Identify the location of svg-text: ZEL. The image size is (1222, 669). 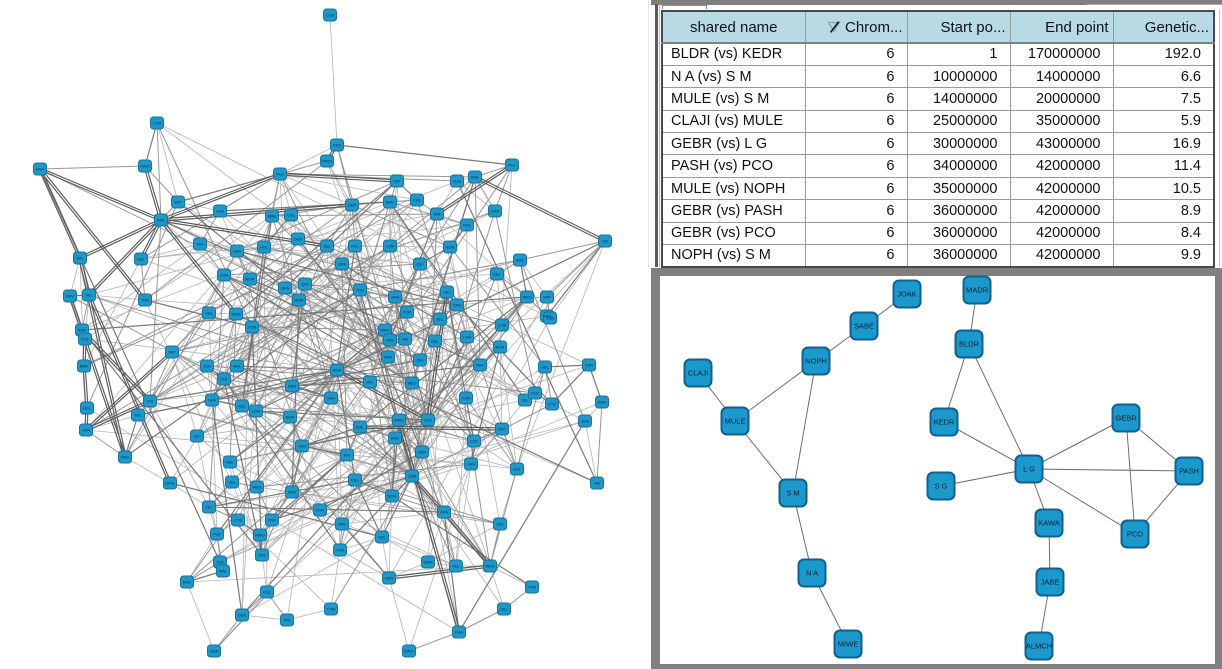
(440, 319).